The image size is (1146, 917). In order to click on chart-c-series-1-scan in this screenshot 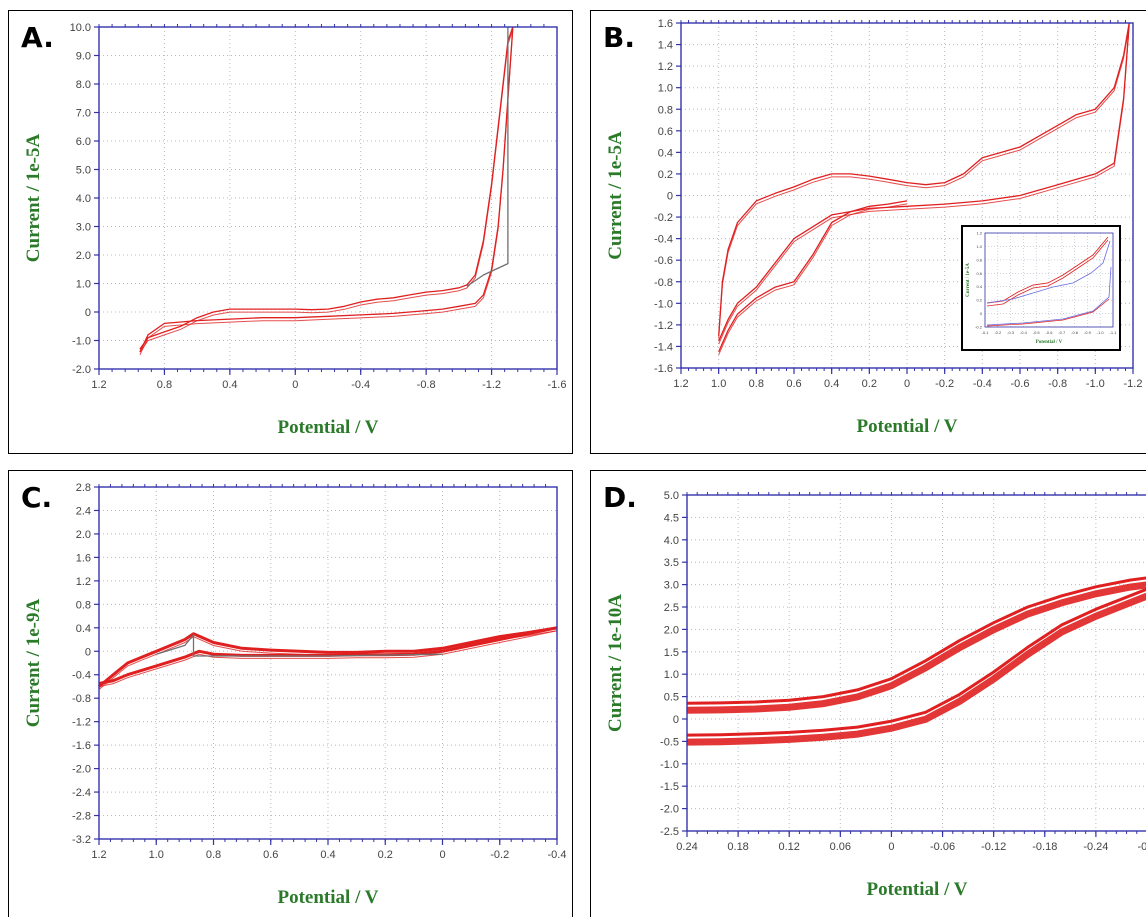, I will do `click(328, 658)`.